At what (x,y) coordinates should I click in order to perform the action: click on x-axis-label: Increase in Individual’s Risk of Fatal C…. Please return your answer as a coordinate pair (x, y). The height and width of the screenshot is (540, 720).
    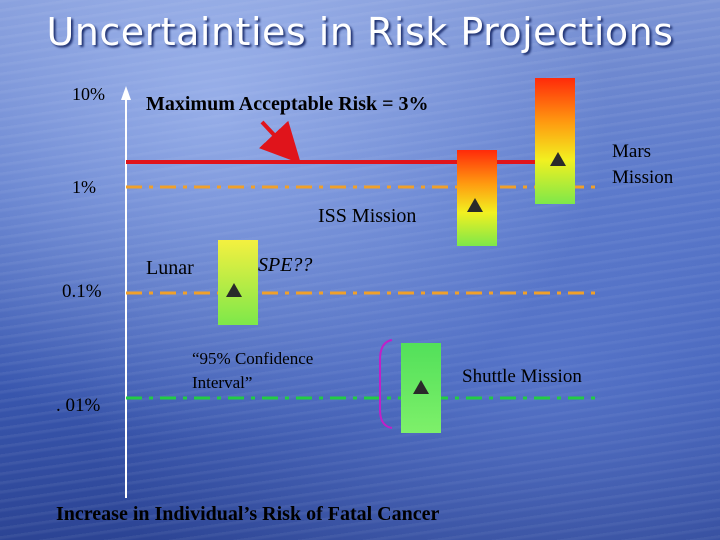
    Looking at the image, I should click on (247, 514).